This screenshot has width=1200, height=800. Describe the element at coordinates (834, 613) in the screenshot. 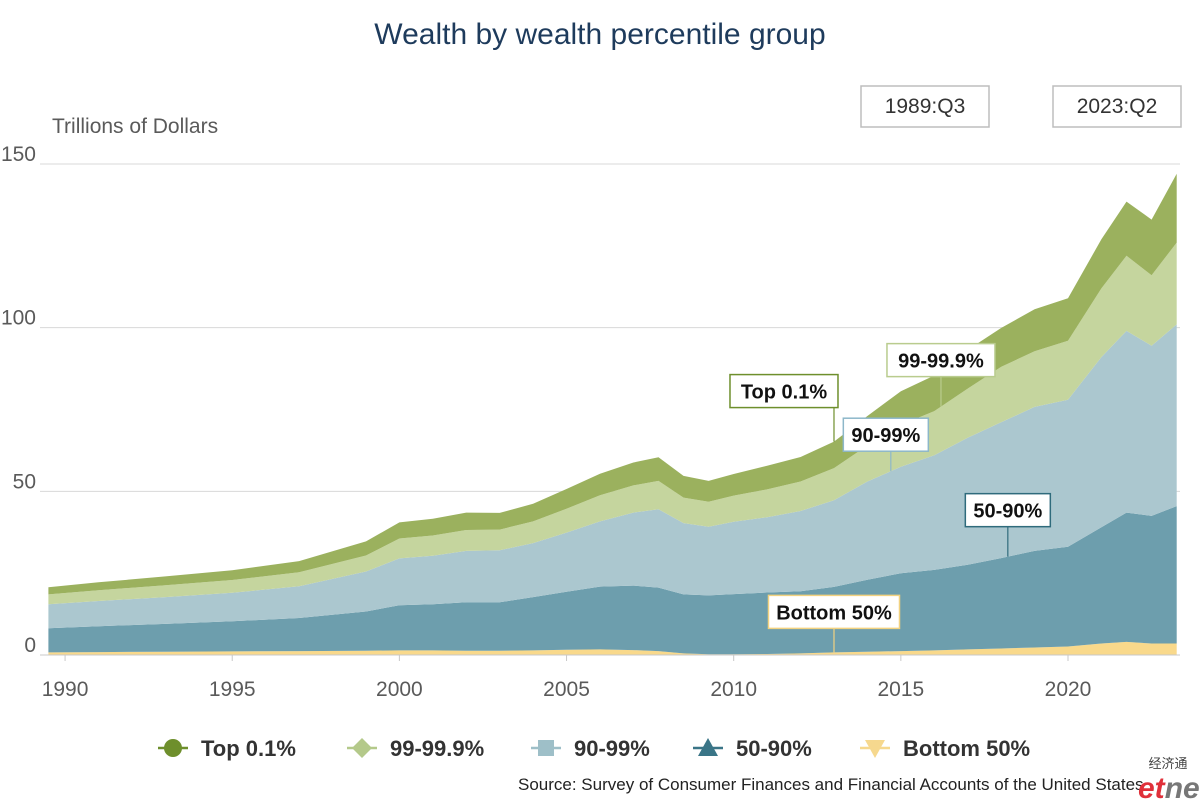

I see `svg-text: Bottom 50%` at that location.